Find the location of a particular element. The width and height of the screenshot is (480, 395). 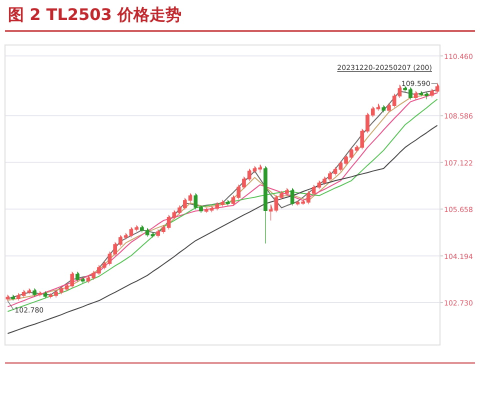

chart-title: 图 2 TL2503 价格走势 is located at coordinates (95, 14).